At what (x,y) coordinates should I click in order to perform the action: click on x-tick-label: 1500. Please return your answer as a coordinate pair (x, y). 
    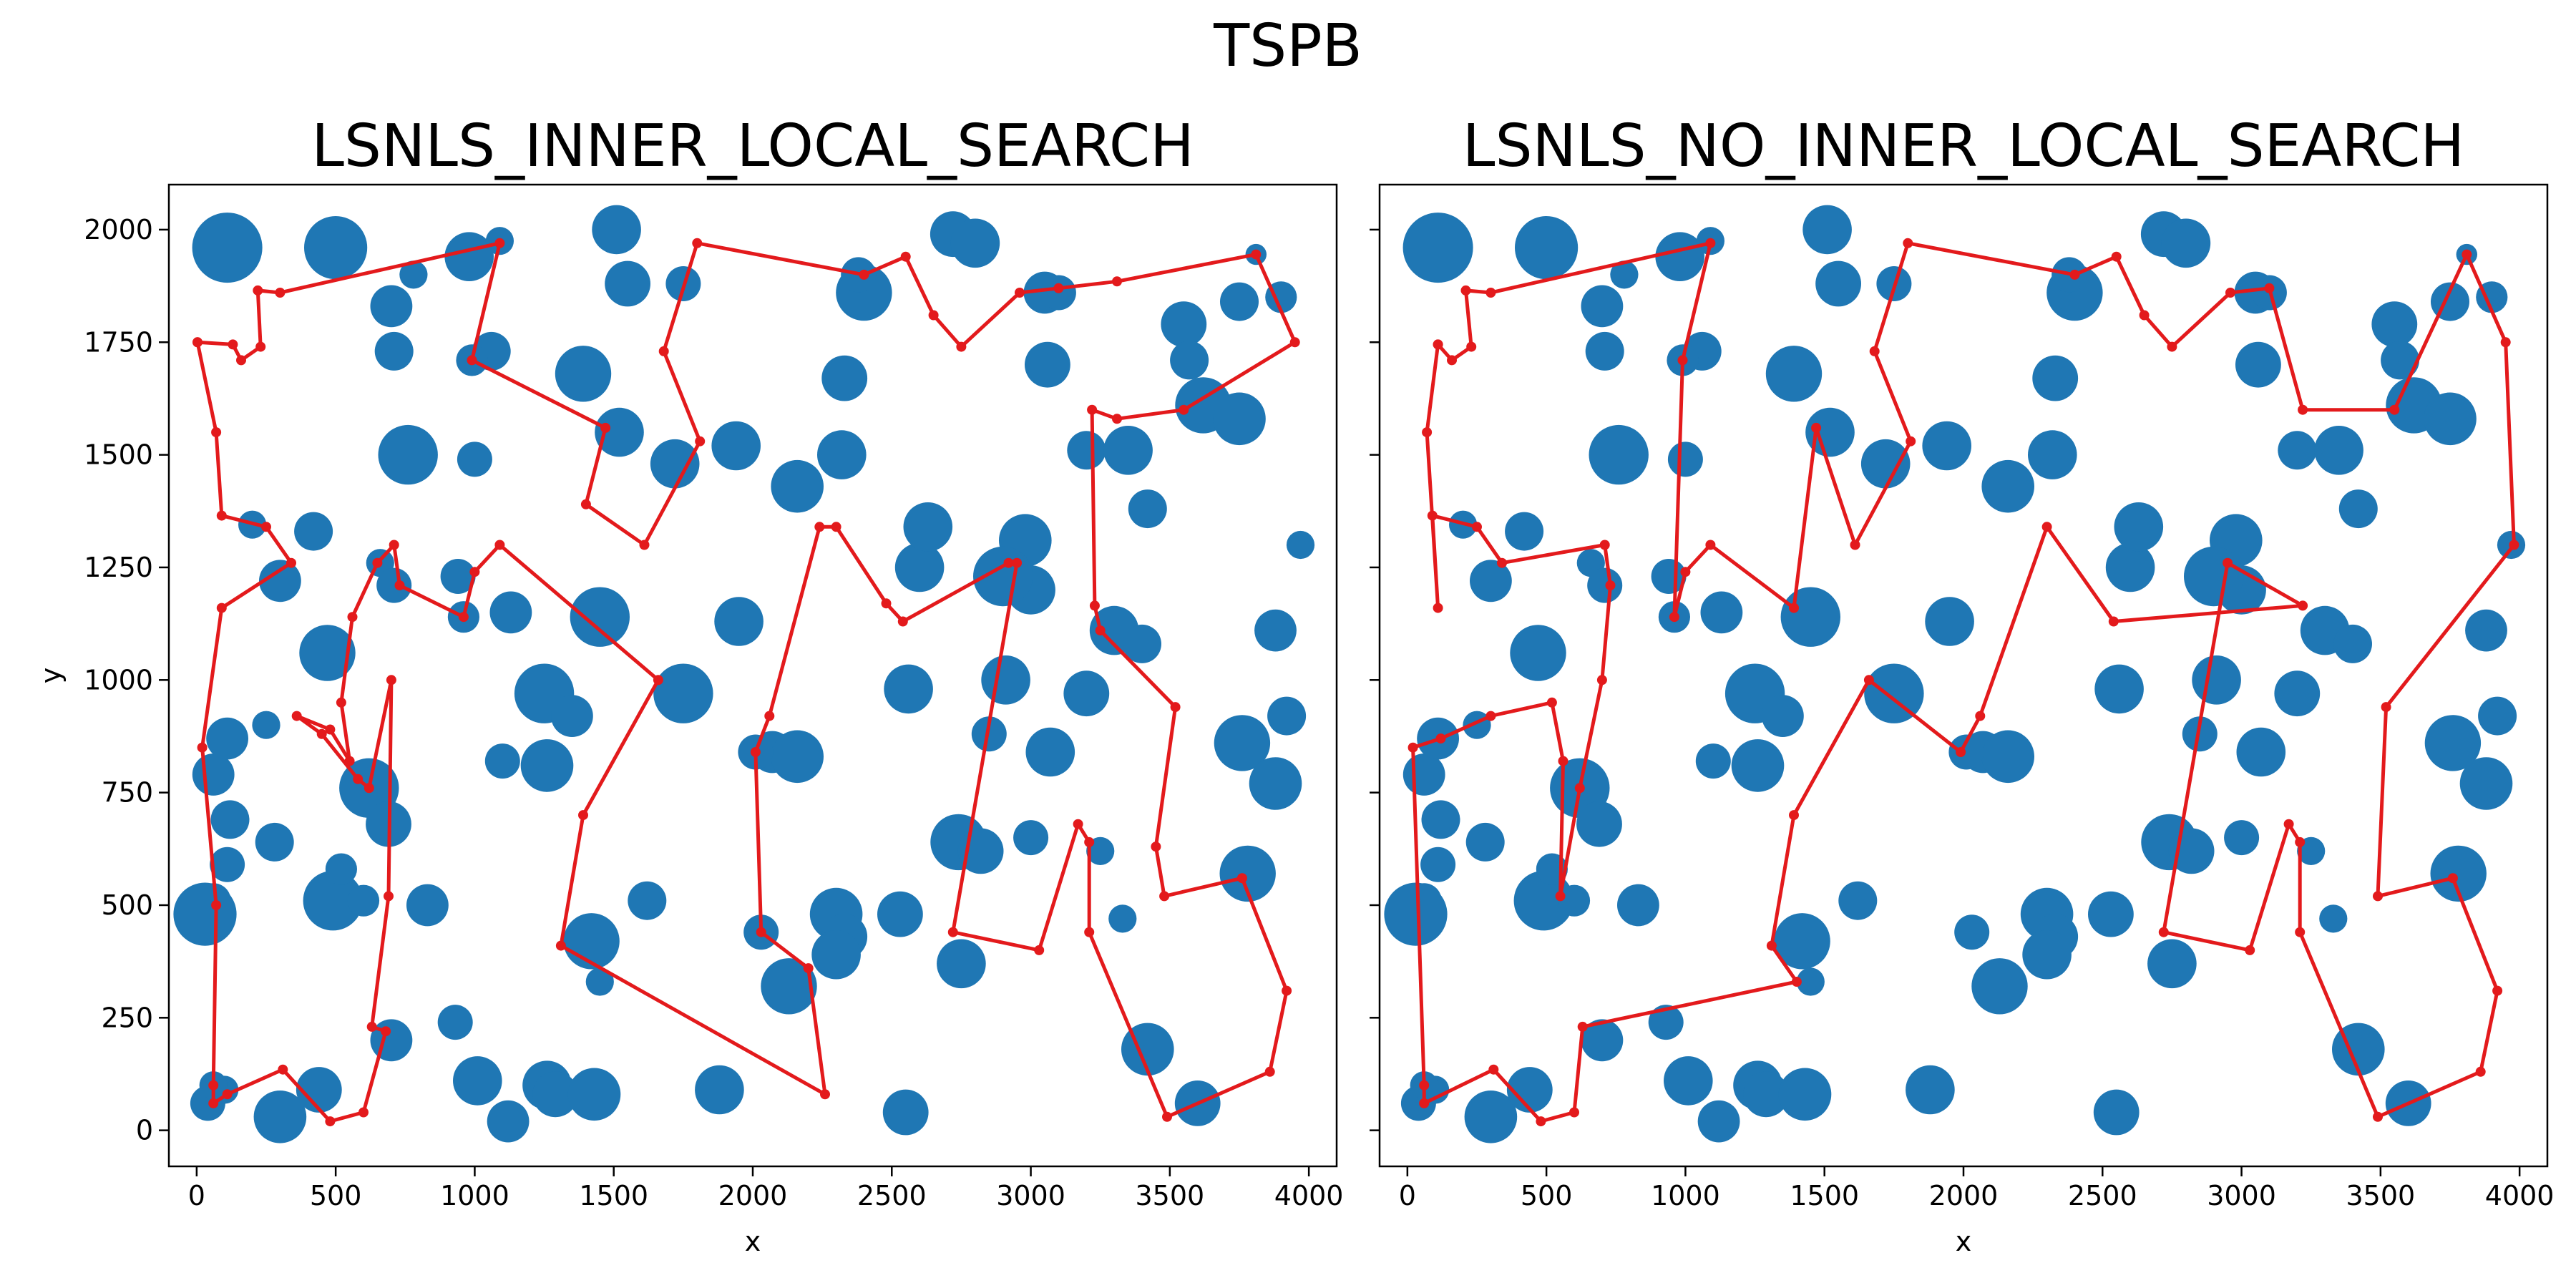
    Looking at the image, I should click on (1824, 1195).